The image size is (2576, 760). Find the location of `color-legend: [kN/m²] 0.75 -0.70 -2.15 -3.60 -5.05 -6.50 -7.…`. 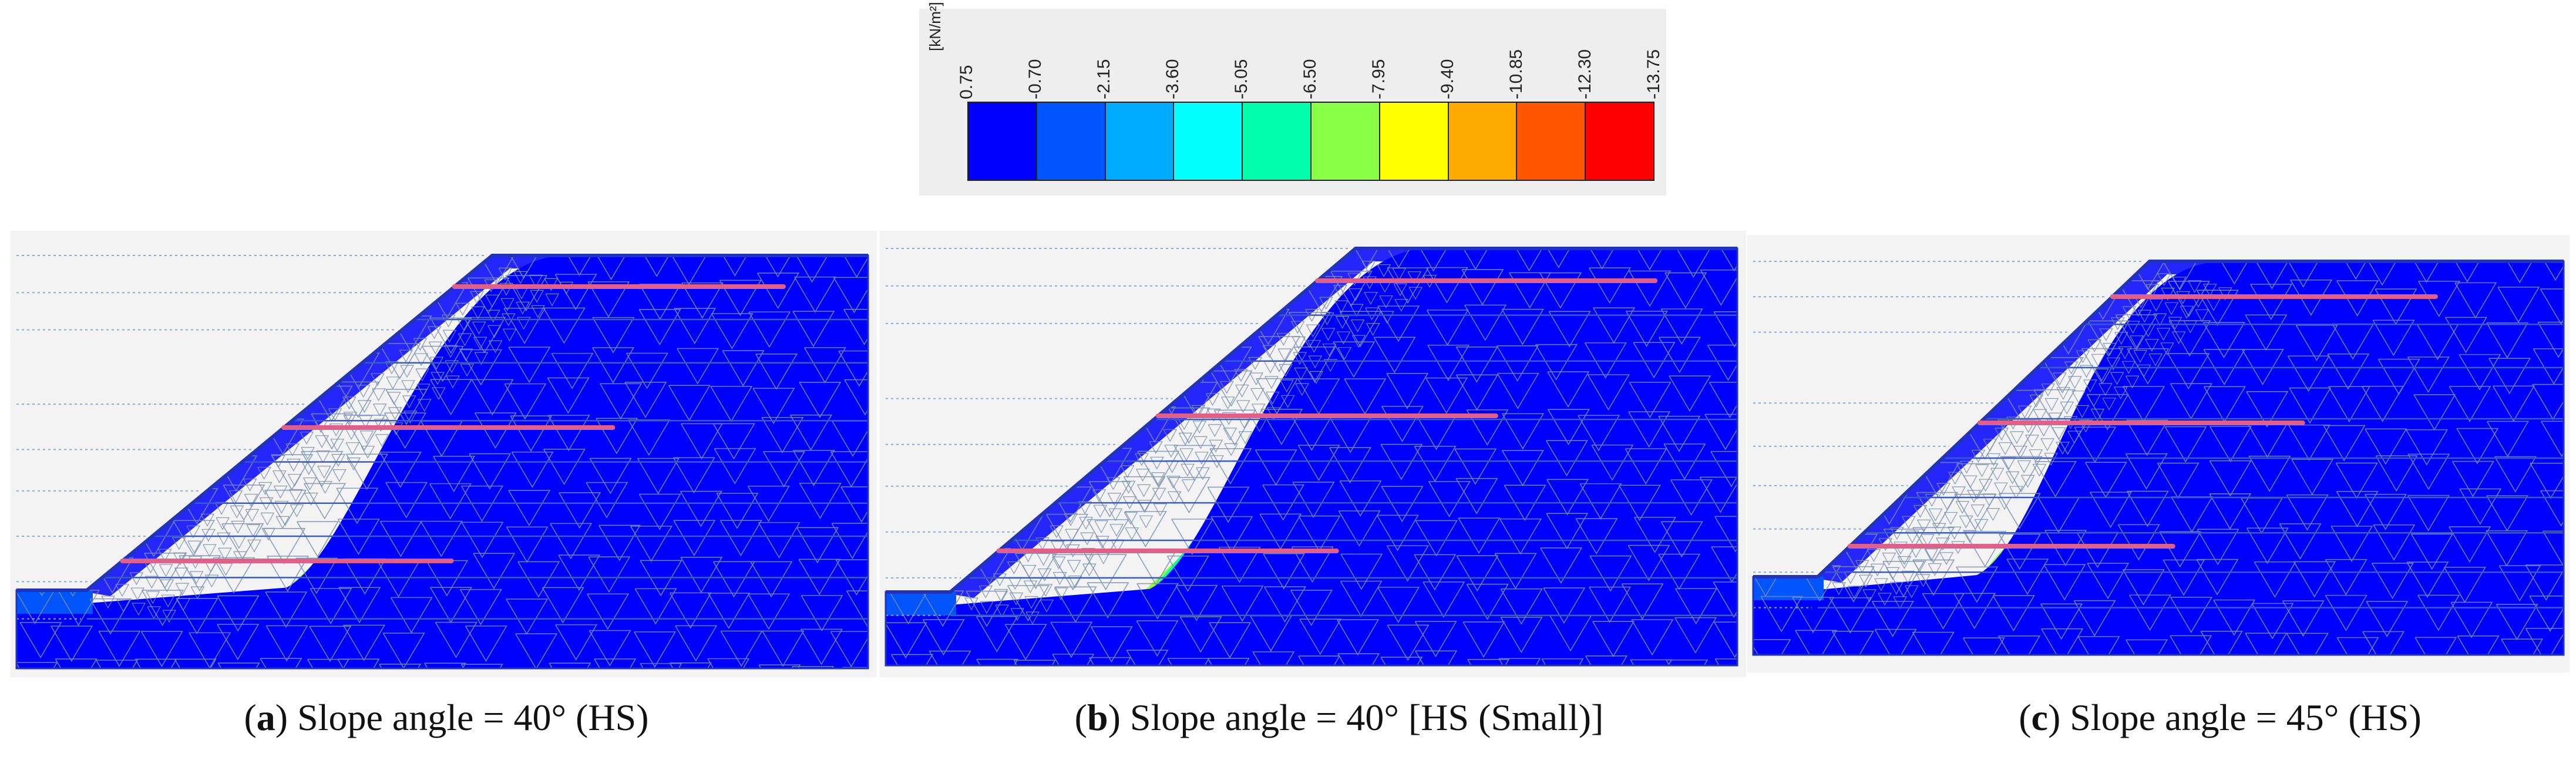

color-legend: [kN/m²] 0.75 -0.70 -2.15 -3.60 -5.05 -6.50 -7.… is located at coordinates (1293, 99).